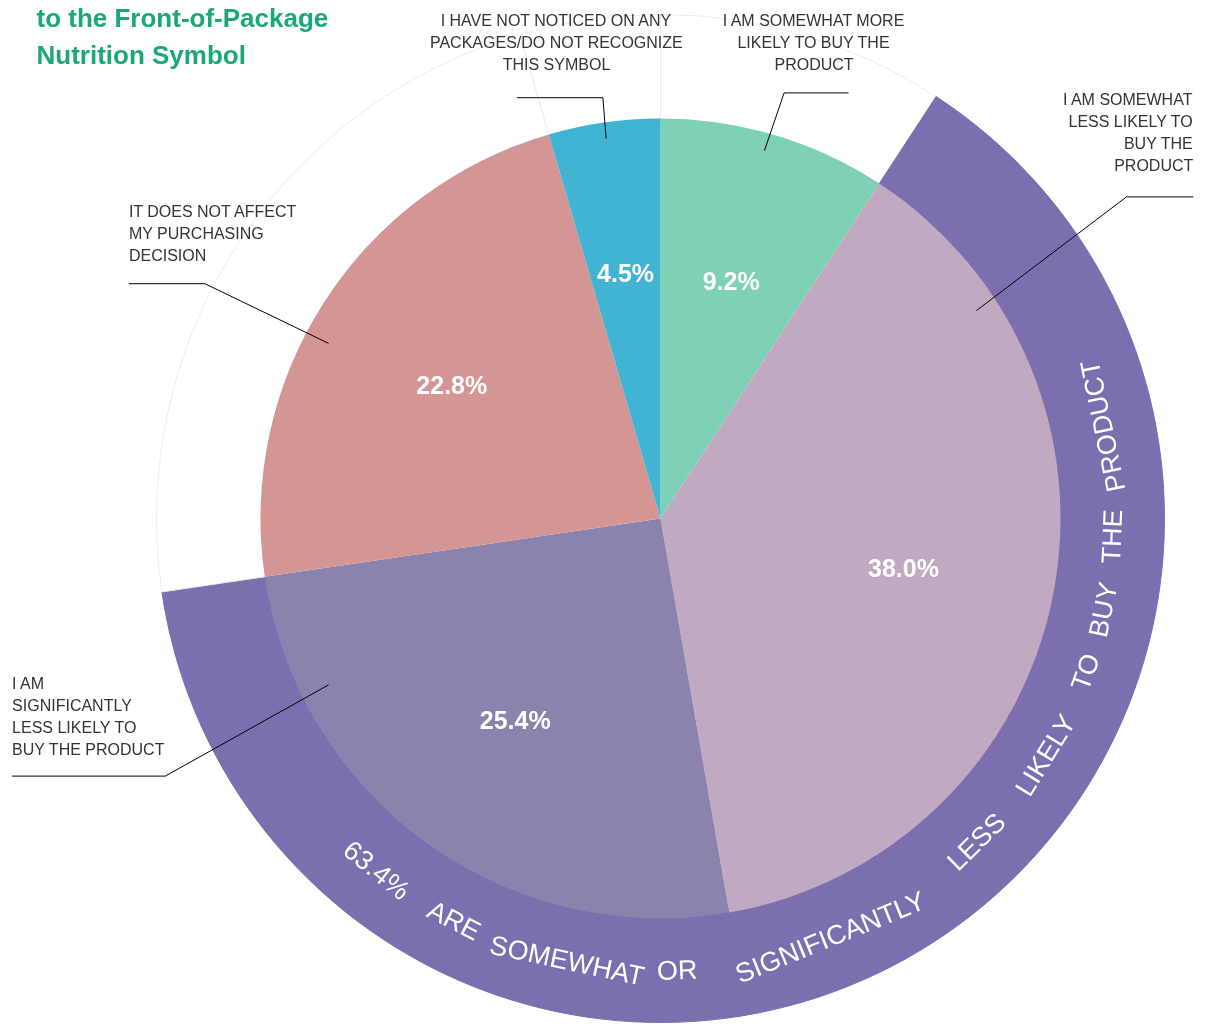  I want to click on data-label: 9.2%, so click(731, 280).